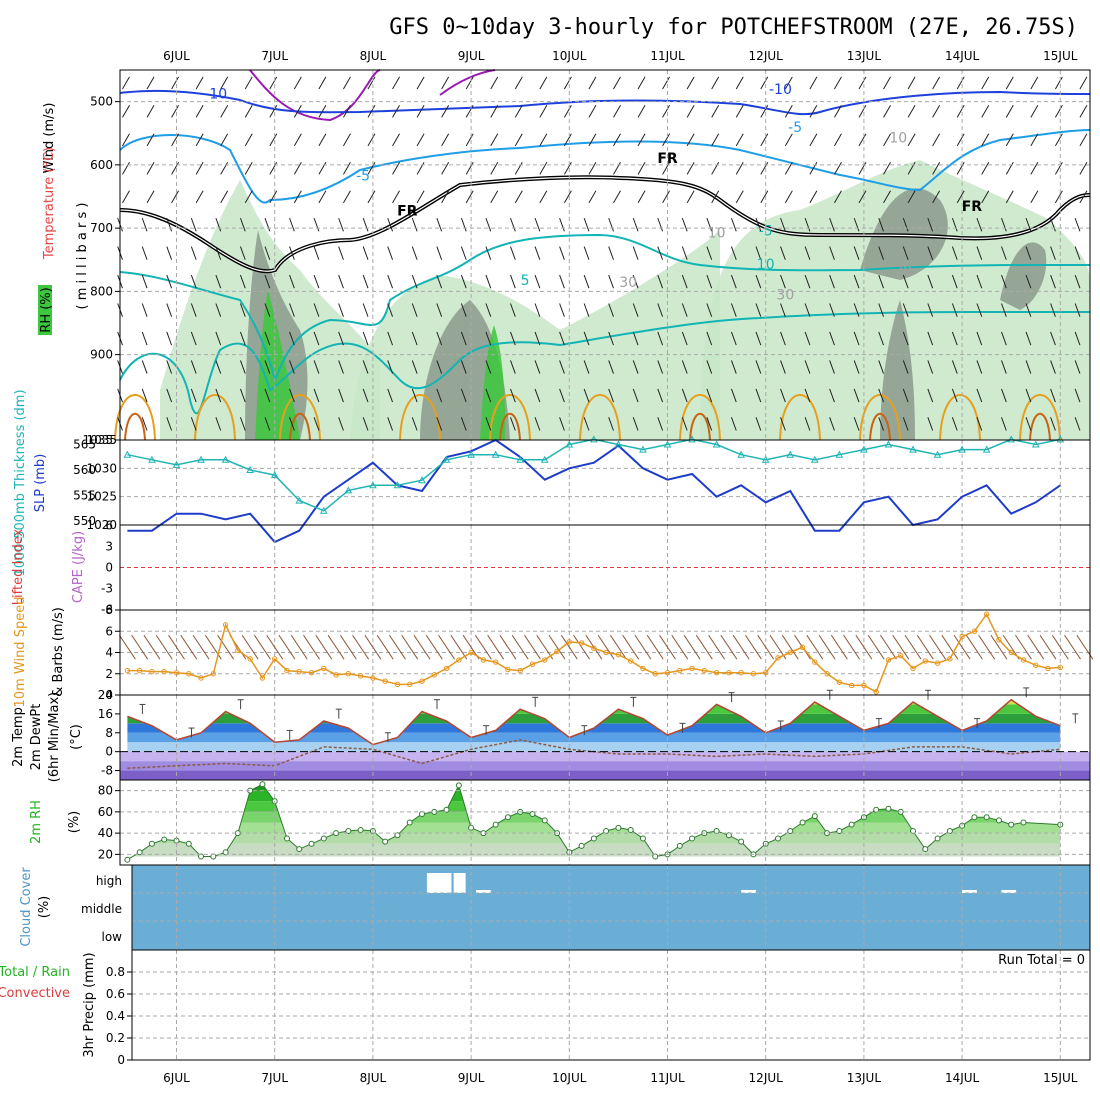  I want to click on top-day-label: 14JUL, so click(962, 56).